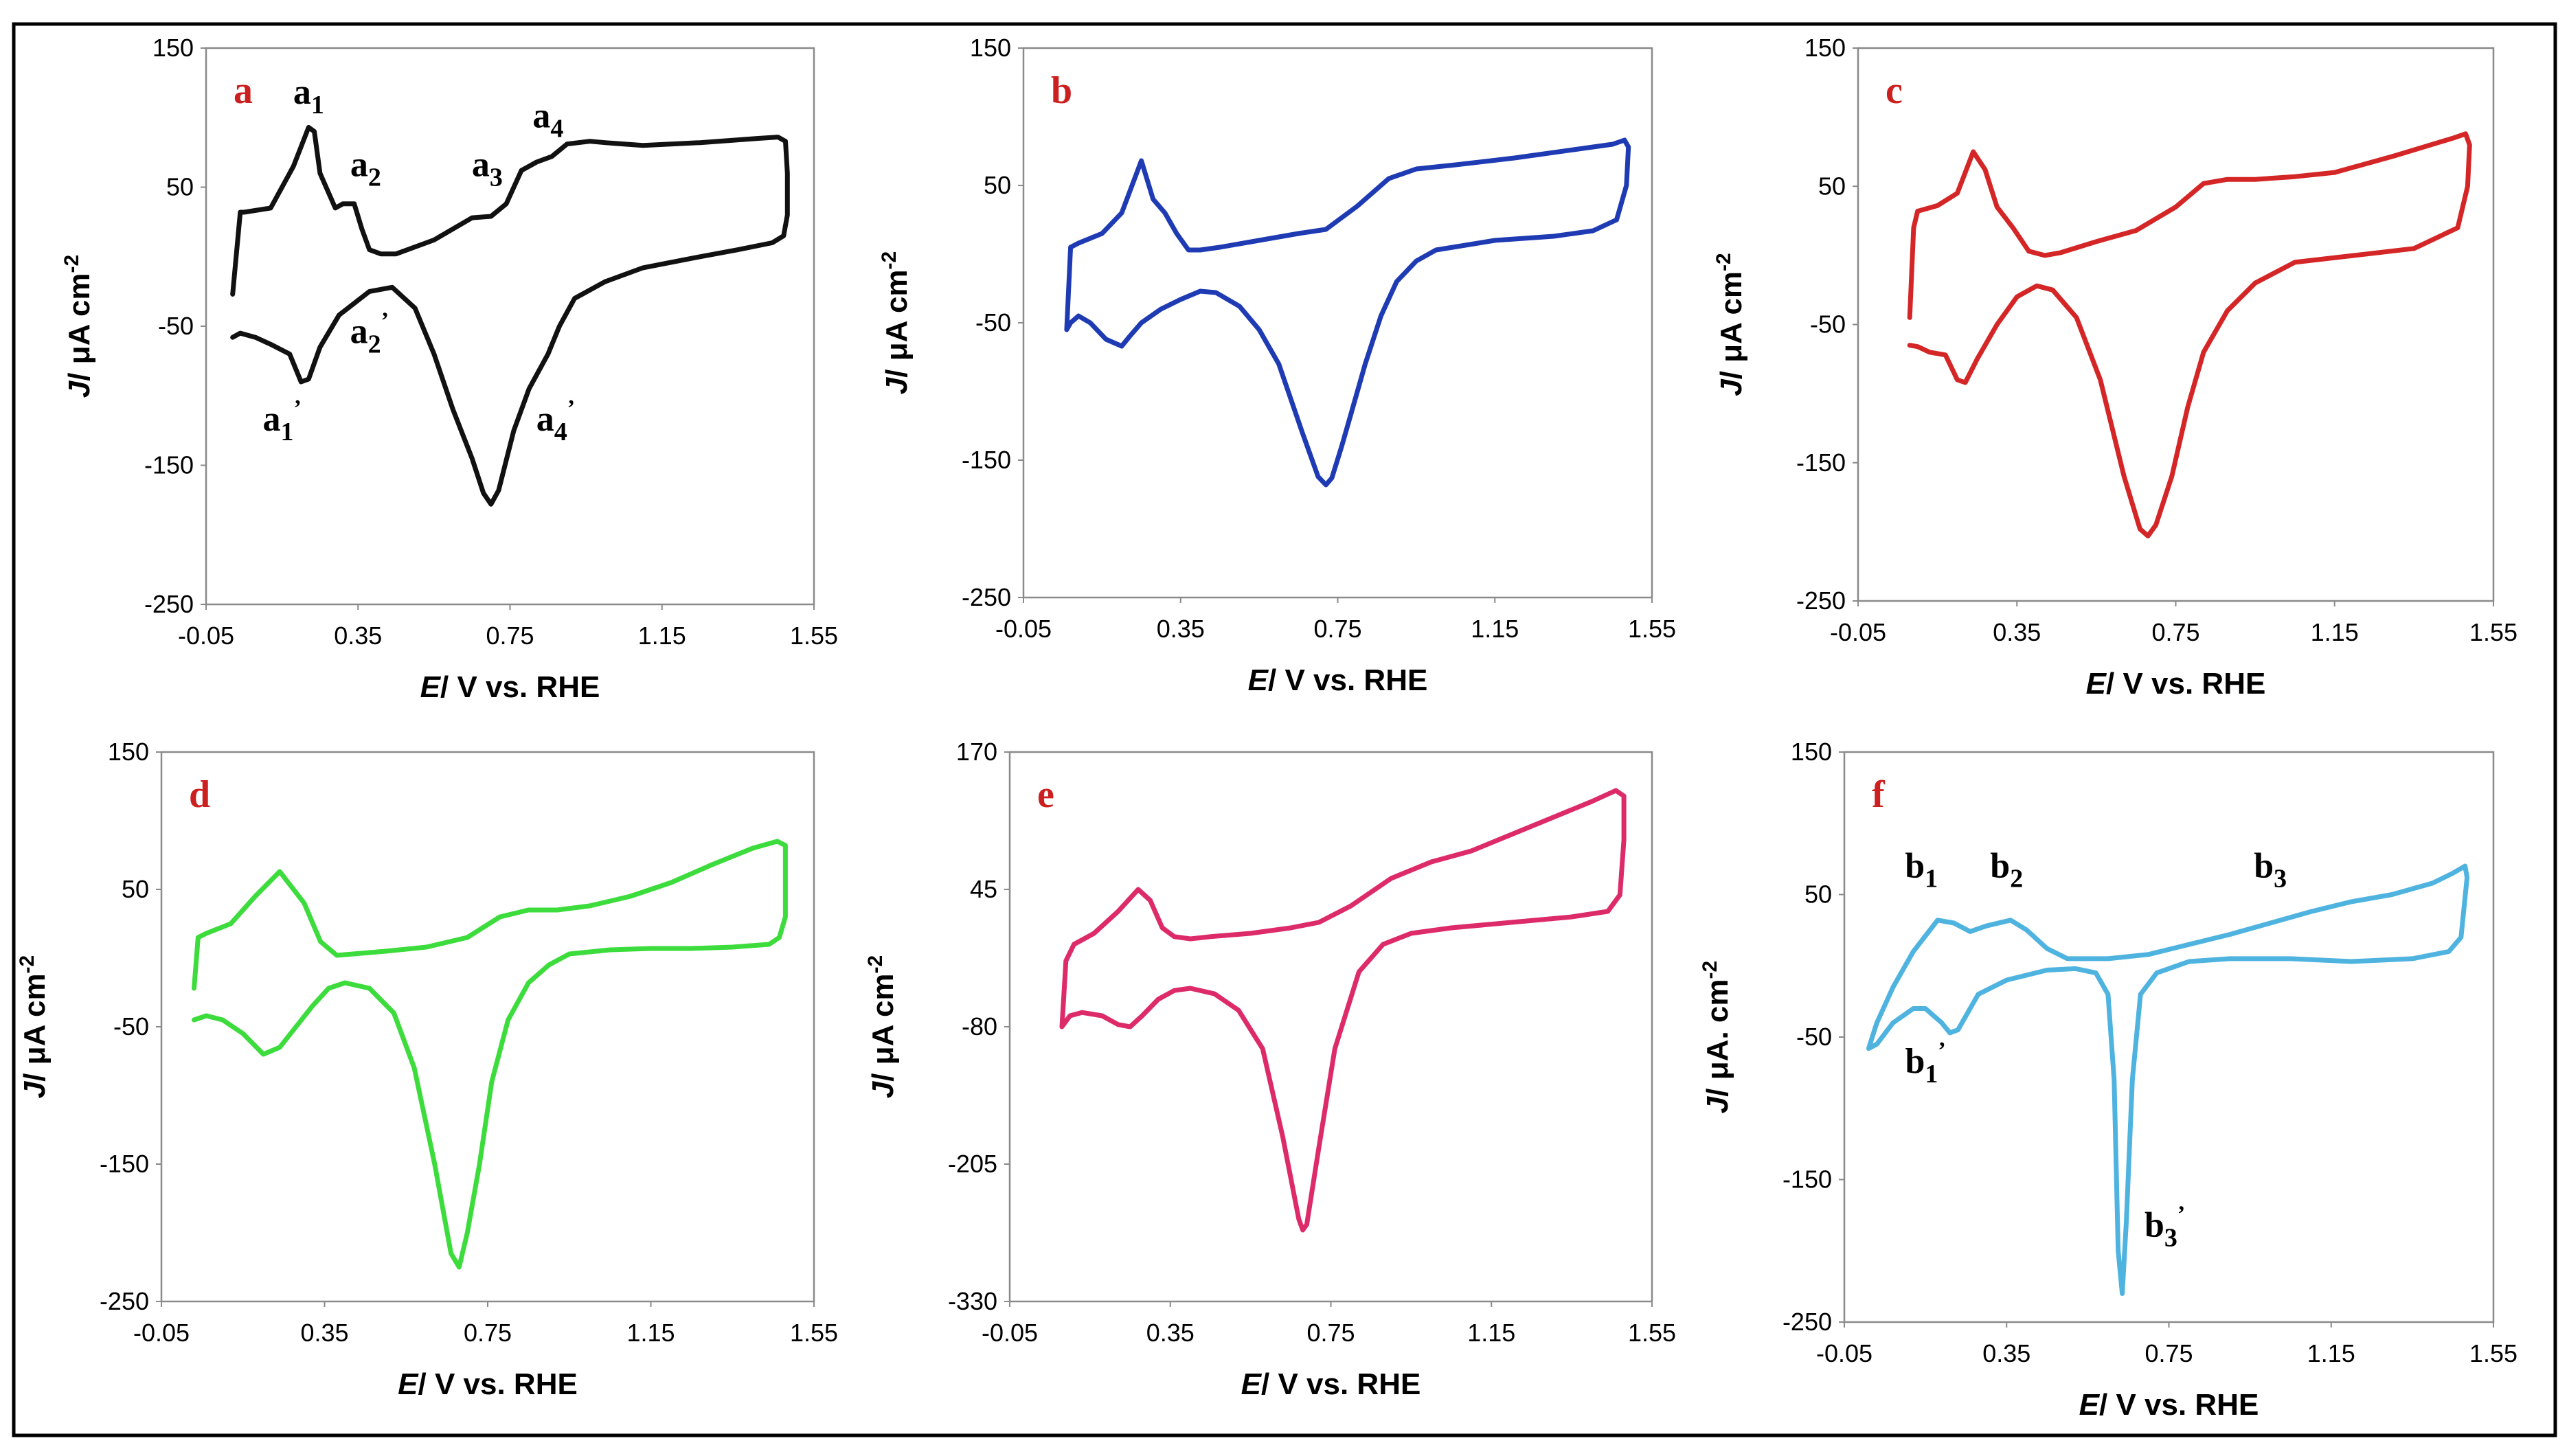 This screenshot has width=2569, height=1456. What do you see at coordinates (547, 119) in the screenshot?
I see `peak-annotation: a4` at bounding box center [547, 119].